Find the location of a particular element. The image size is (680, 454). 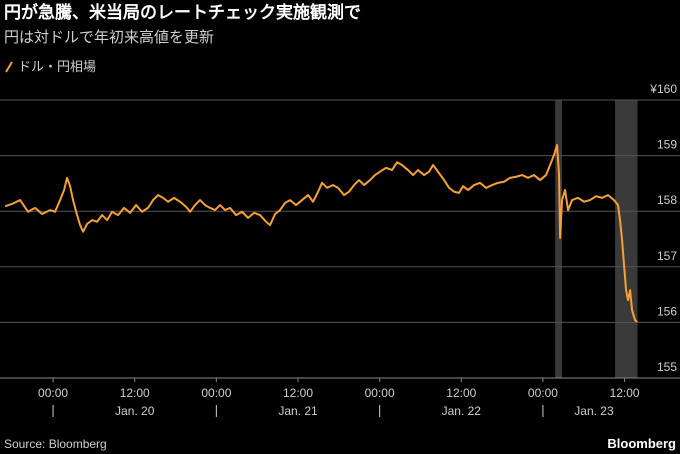

y-tick-label: ¥160 is located at coordinates (663, 89).